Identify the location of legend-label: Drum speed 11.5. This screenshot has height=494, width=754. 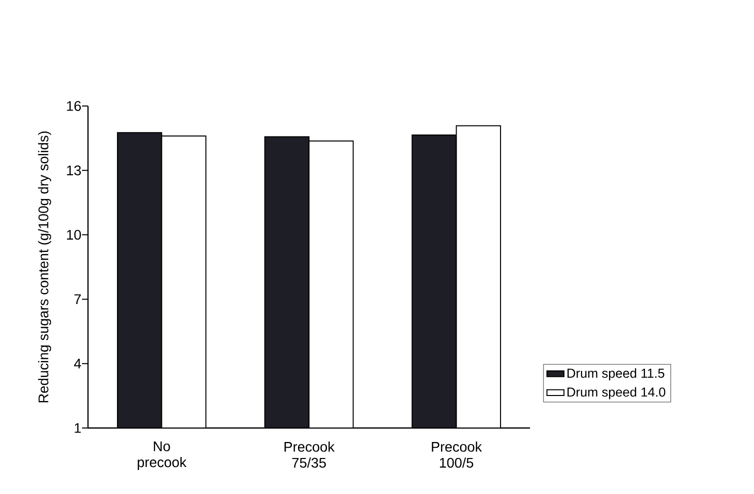
(616, 374).